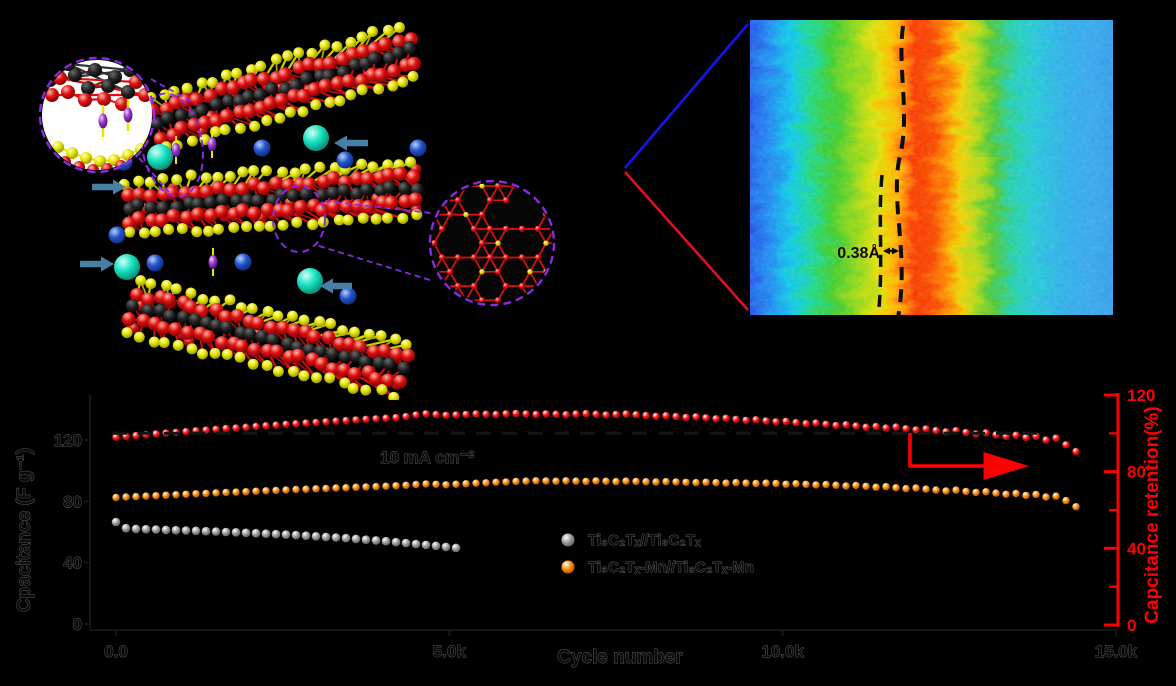 The height and width of the screenshot is (686, 1176). Describe the element at coordinates (1136, 548) in the screenshot. I see `right-tick-label: 40` at that location.